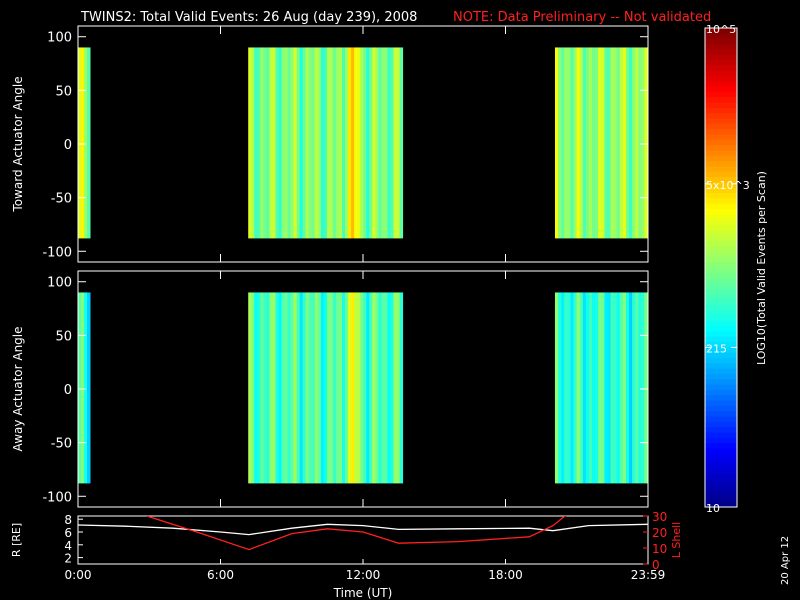 The height and width of the screenshot is (600, 800). I want to click on x-tick-label: 12:00, so click(363, 575).